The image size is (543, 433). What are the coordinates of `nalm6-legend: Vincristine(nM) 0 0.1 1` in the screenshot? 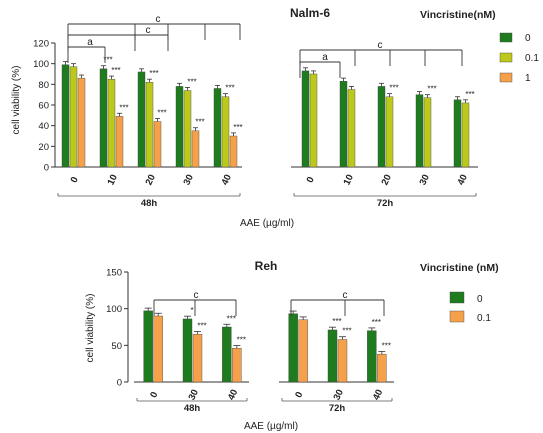 It's located at (479, 46).